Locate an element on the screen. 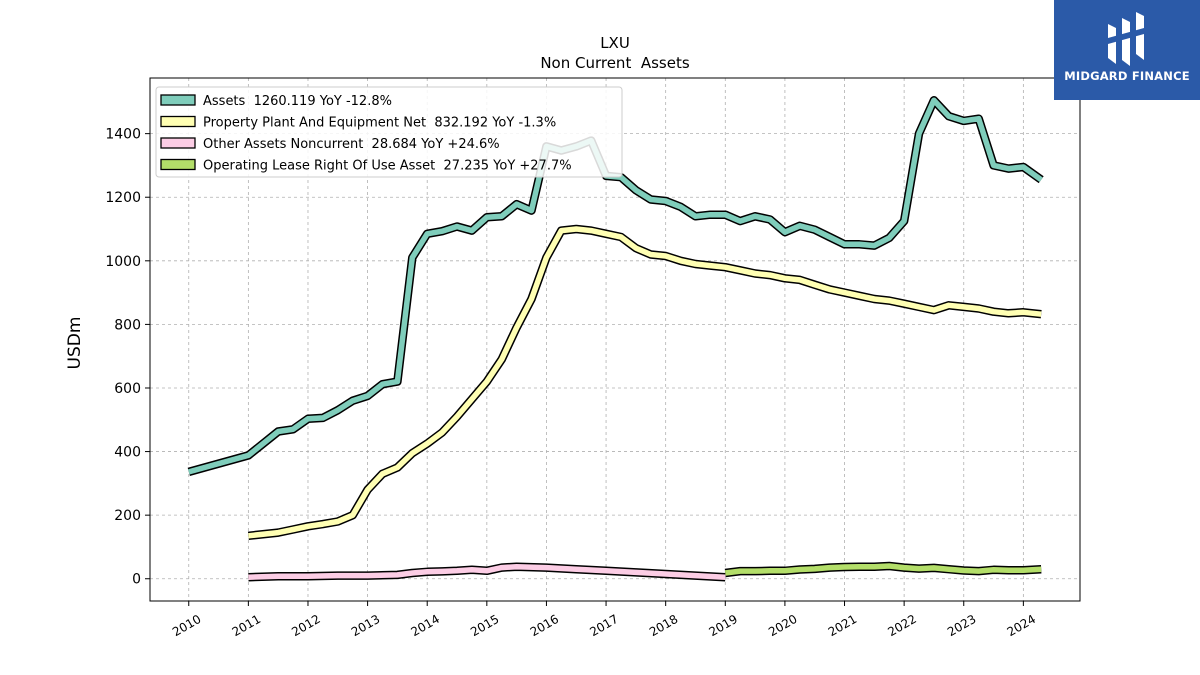 This screenshot has height=675, width=1200. x-tick-label: 2014 is located at coordinates (424, 625).